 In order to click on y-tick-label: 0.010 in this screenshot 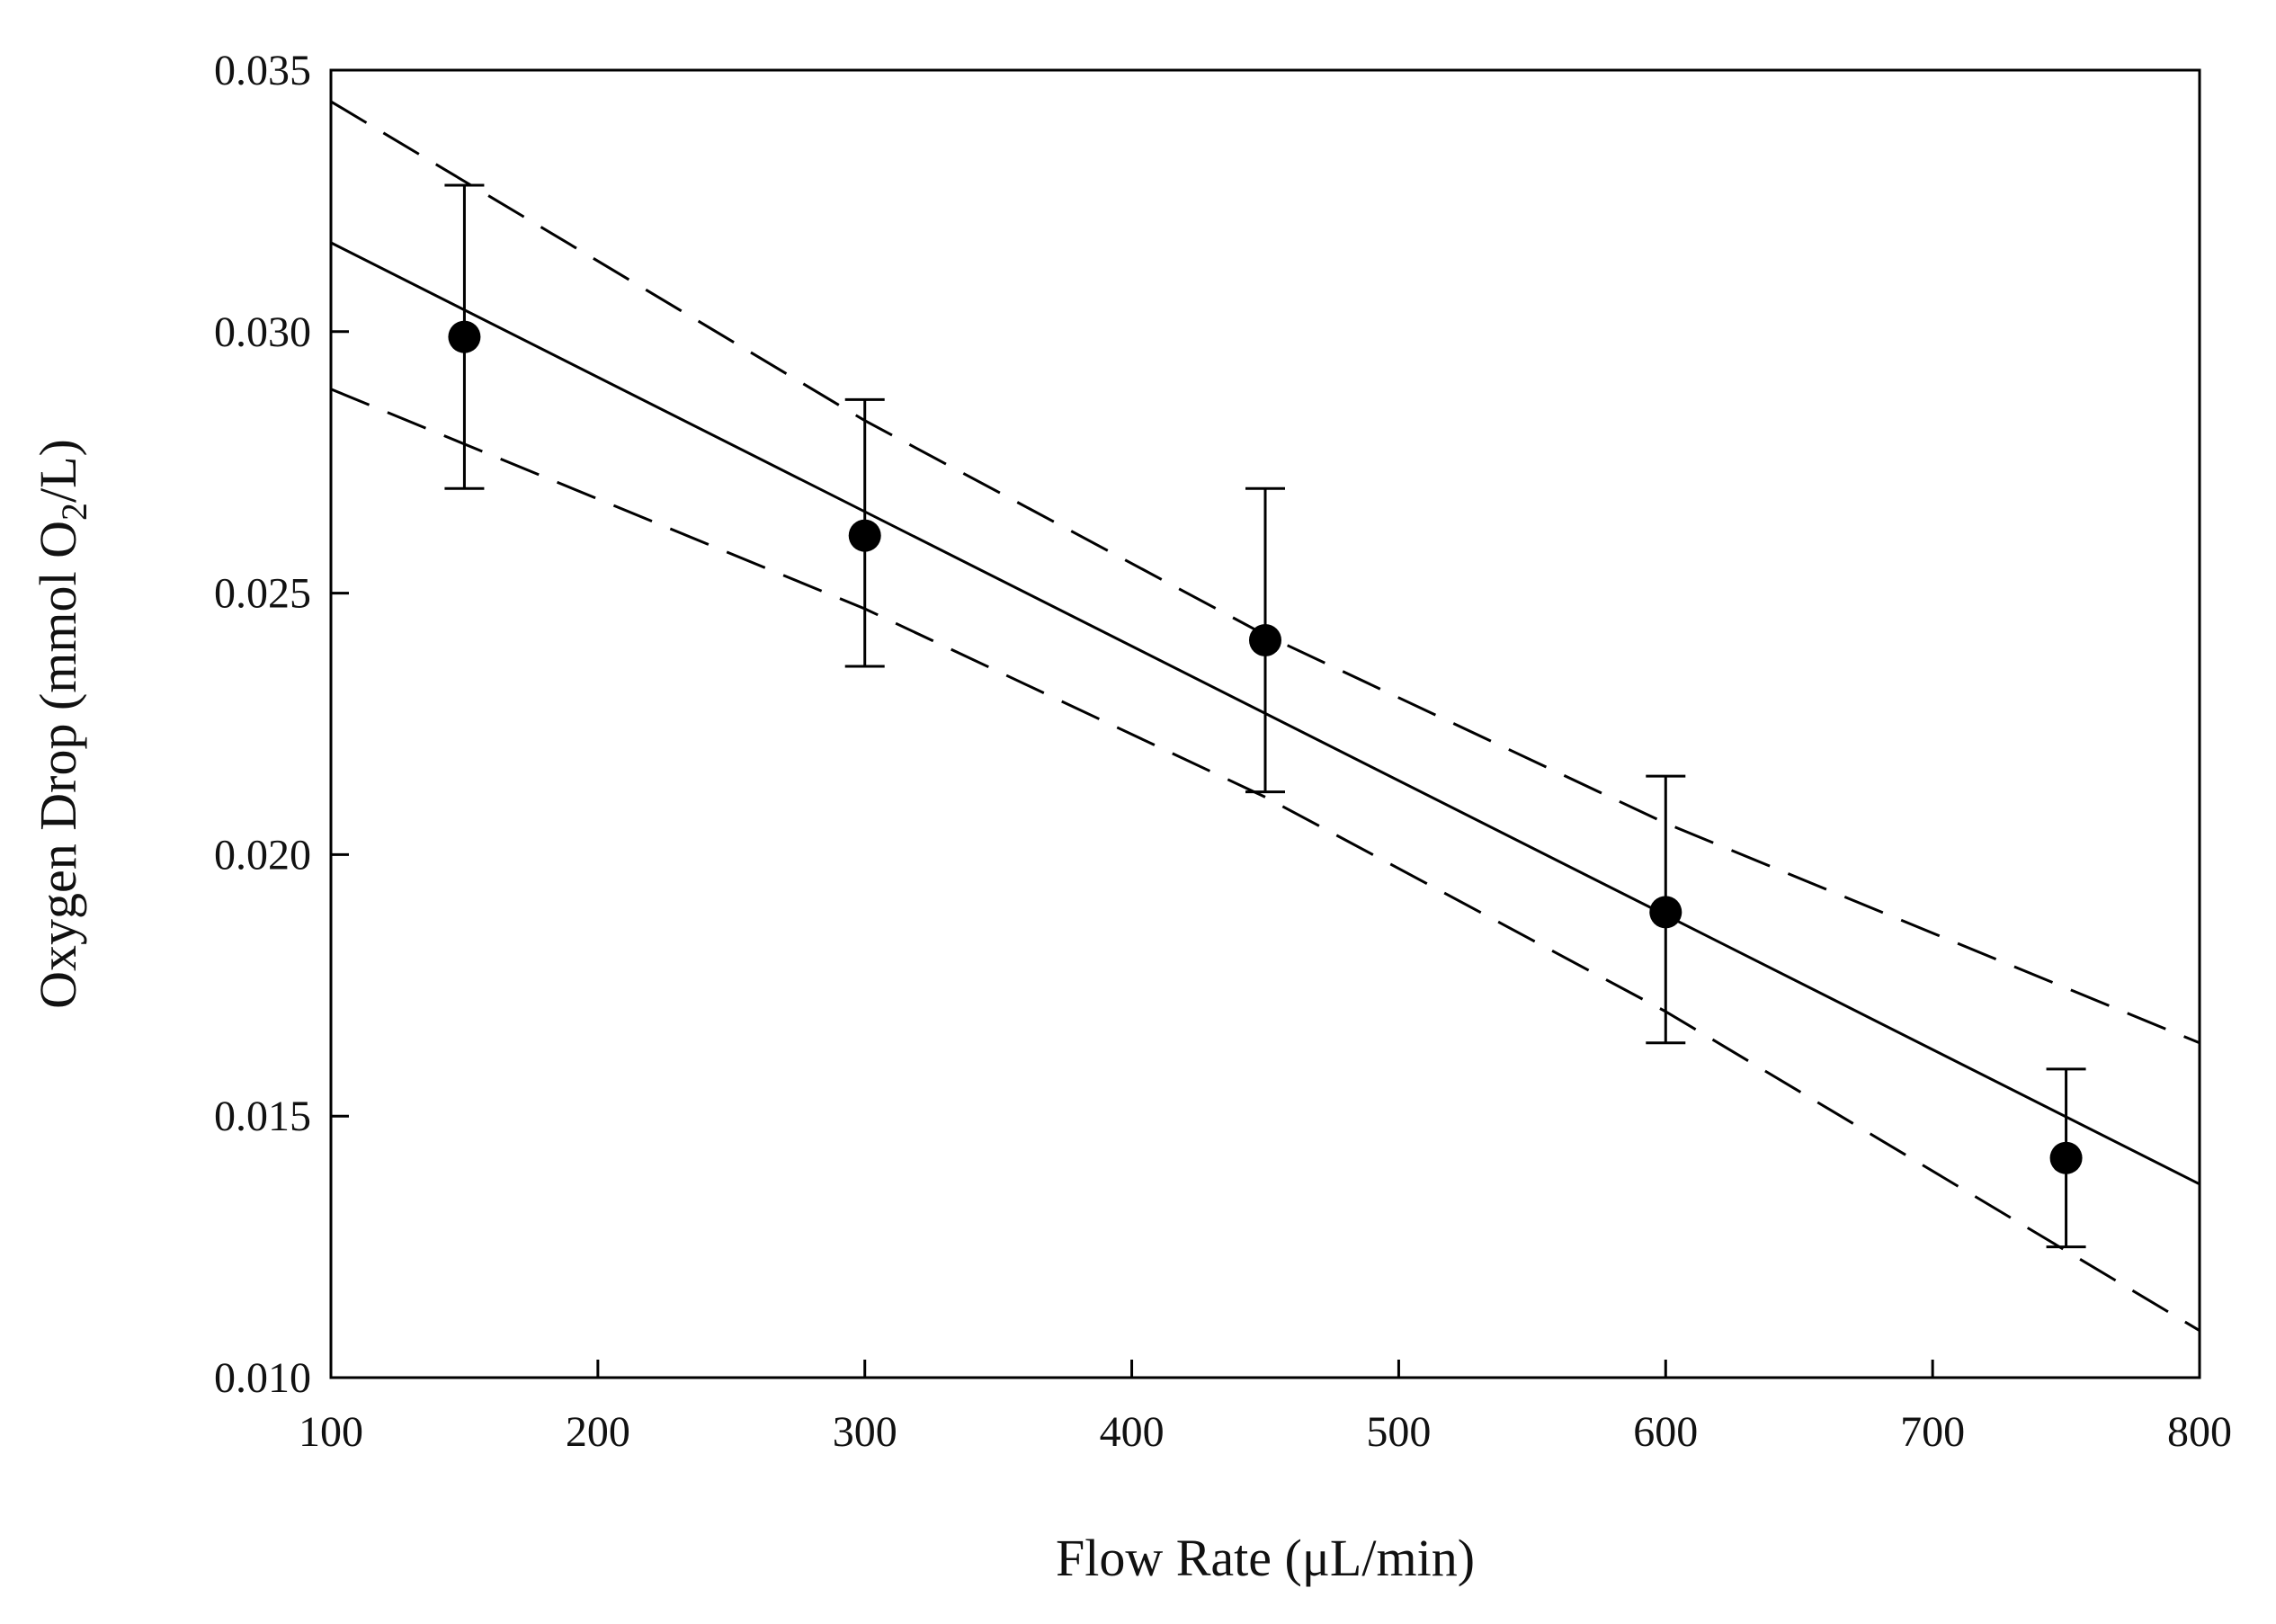, I will do `click(262, 1378)`.